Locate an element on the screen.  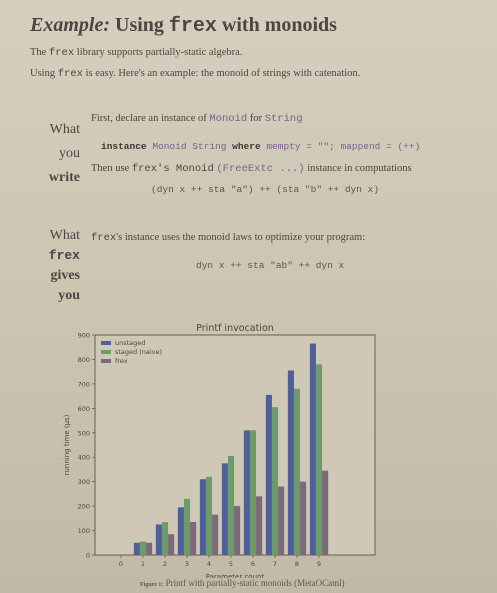
y-tick-label: 200 is located at coordinates (84, 507).